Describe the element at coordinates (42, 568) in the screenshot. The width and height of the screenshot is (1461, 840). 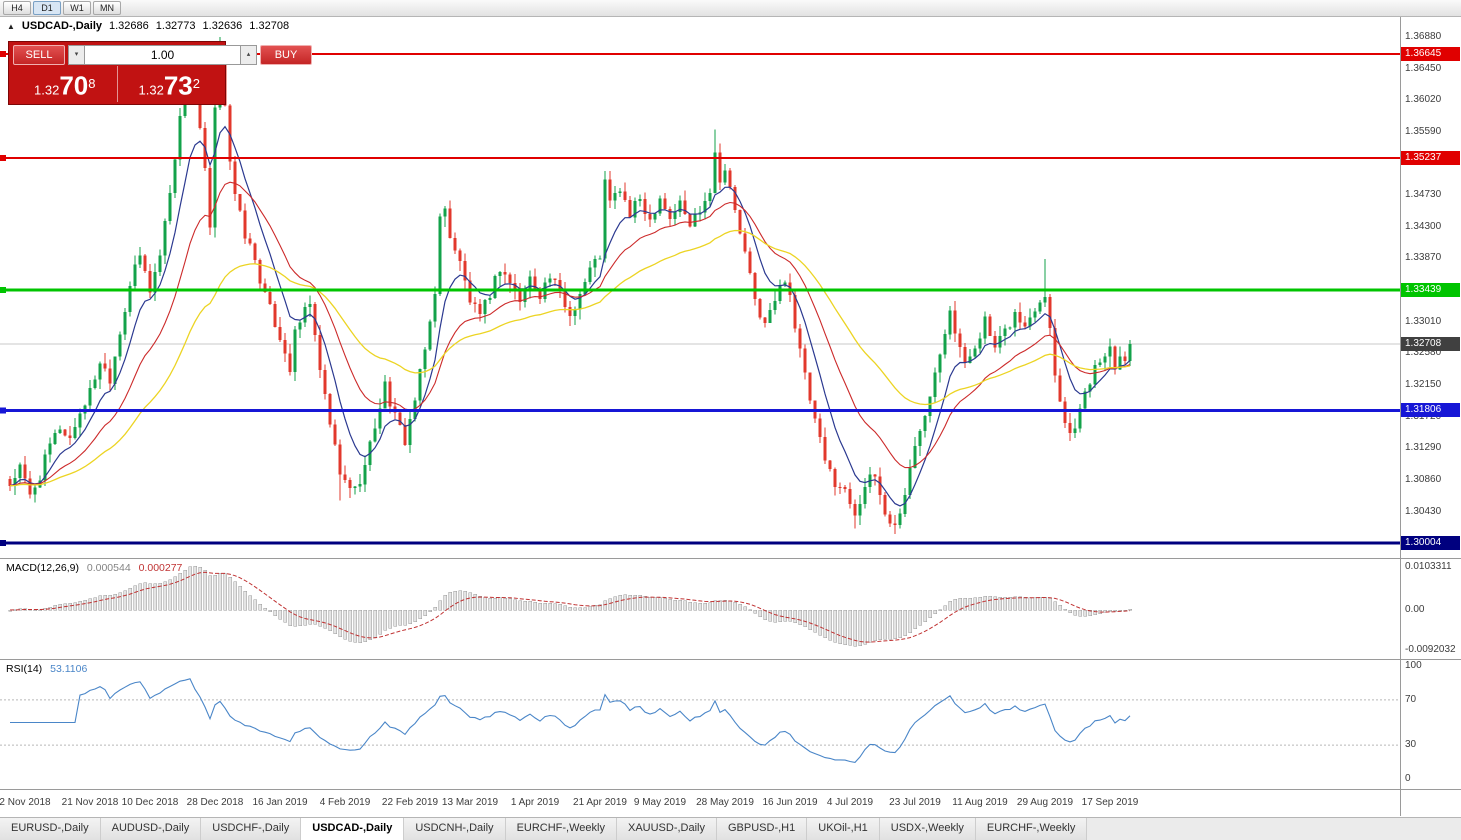
I see `macd-title: MACD(12,26,9)` at that location.